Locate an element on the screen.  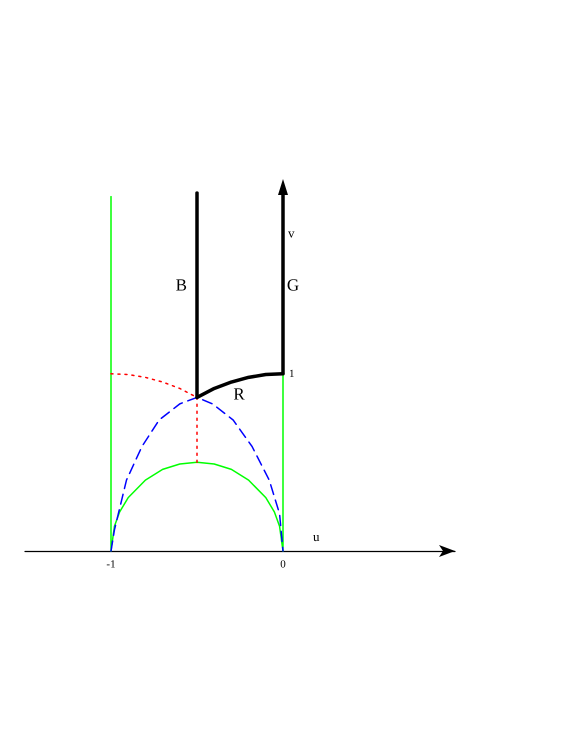
x-tick-label: 0 is located at coordinates (283, 564).